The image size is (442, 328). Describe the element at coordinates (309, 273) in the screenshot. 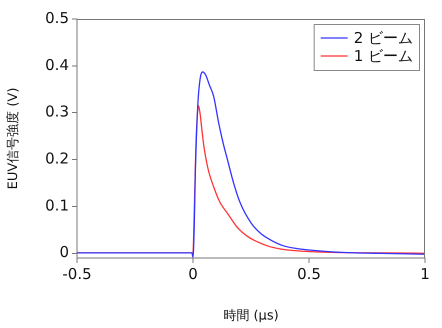

I see `x-tick-label: 0.5` at that location.